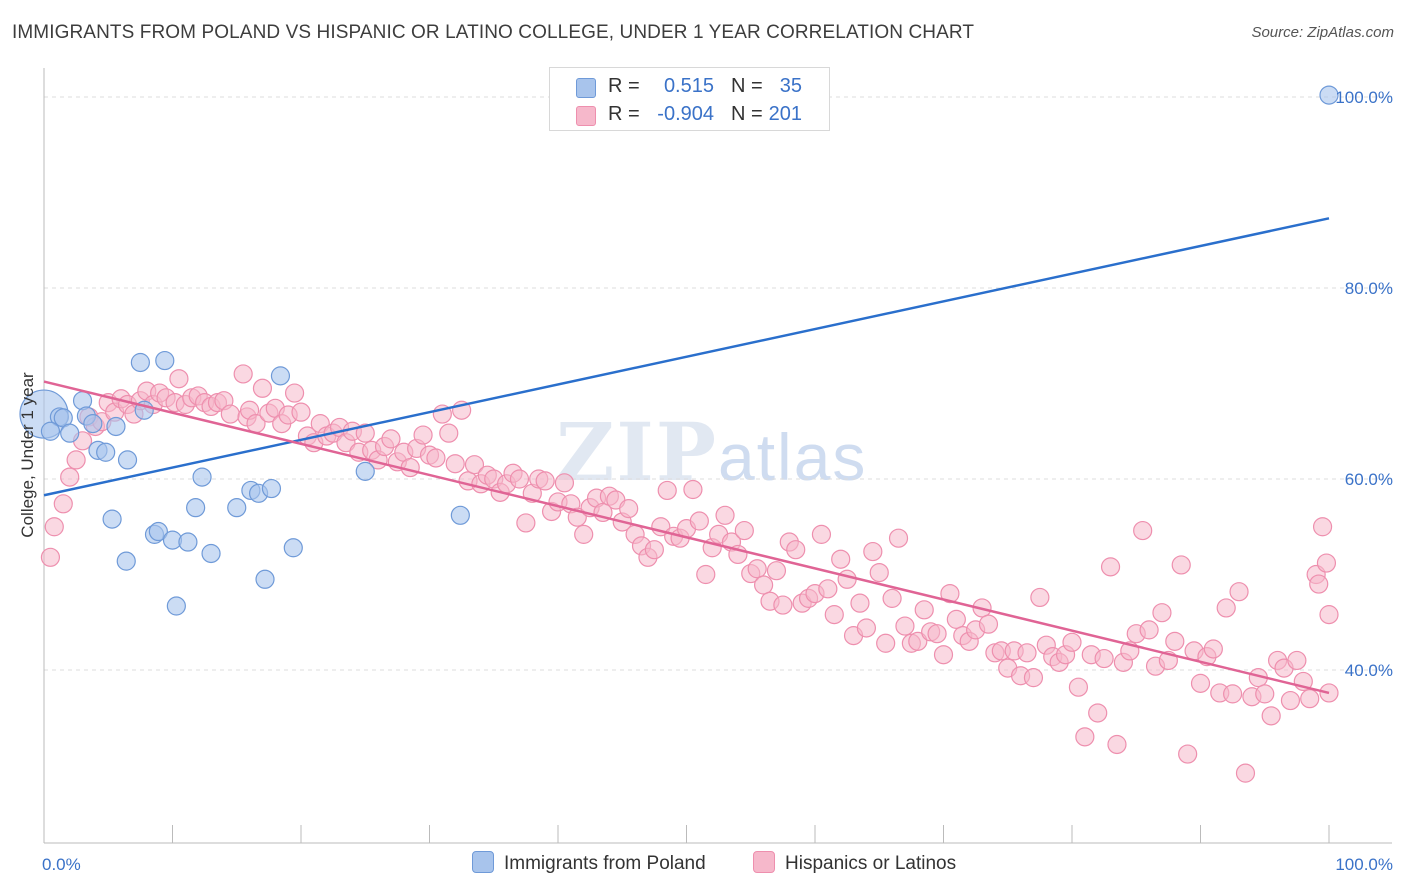 The width and height of the screenshot is (1406, 892). What do you see at coordinates (624, 86) in the screenshot?
I see `legend-r-label: R =` at bounding box center [624, 86].